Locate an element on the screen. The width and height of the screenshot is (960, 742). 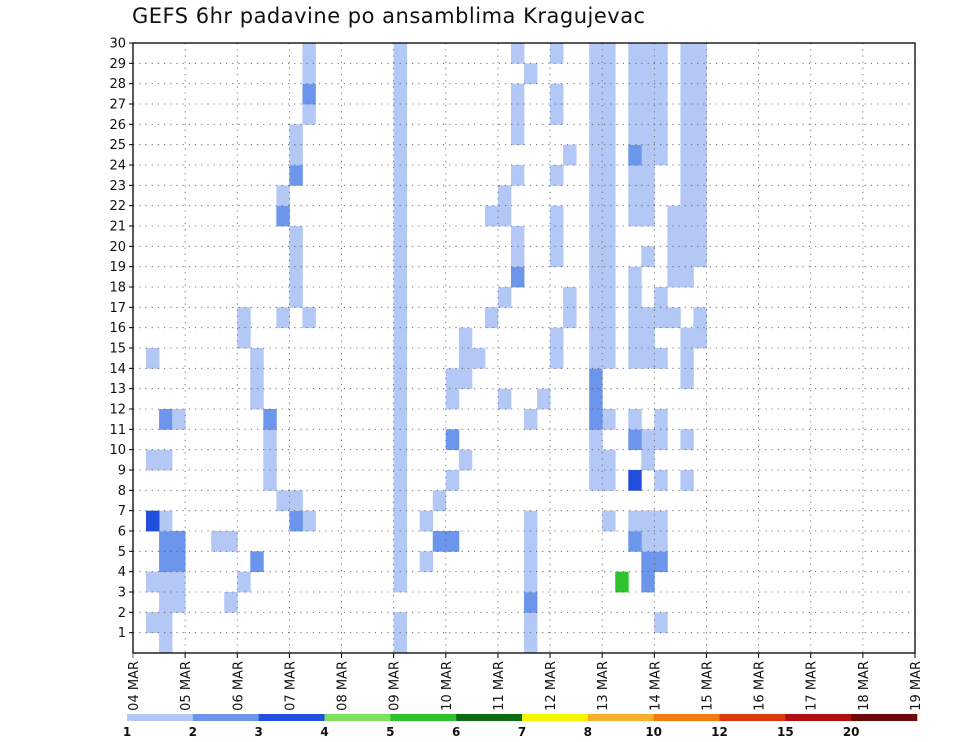
colorbar: 1 2 3 4 5 6 7 8 10 12 15 20 is located at coordinates (520, 726).